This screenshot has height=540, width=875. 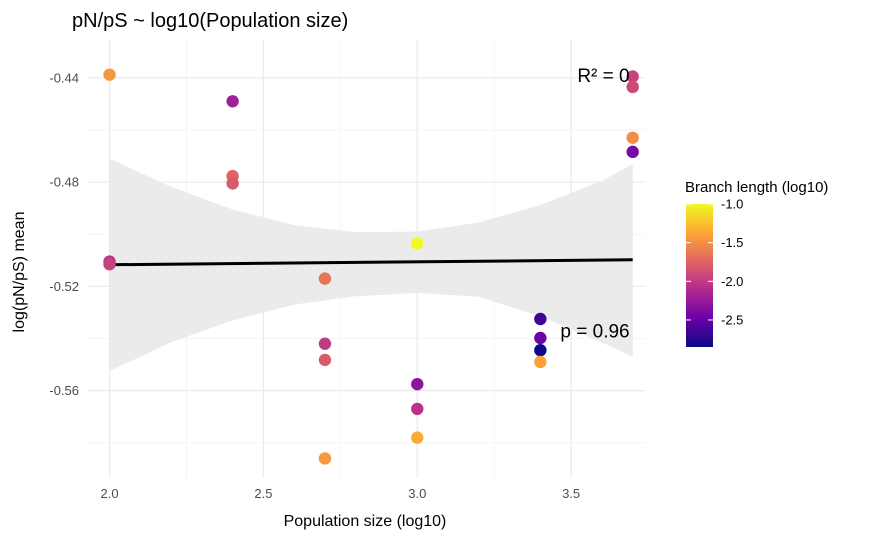 What do you see at coordinates (64, 77) in the screenshot?
I see `y-tick-label: -0.44` at bounding box center [64, 77].